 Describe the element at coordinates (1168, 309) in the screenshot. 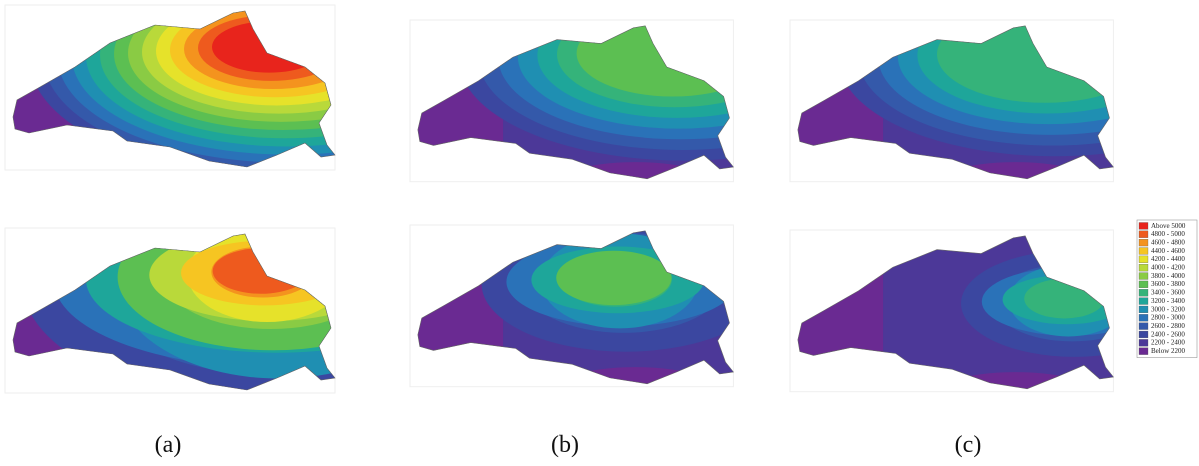

I see `legend-label: 3000 - 3200` at that location.